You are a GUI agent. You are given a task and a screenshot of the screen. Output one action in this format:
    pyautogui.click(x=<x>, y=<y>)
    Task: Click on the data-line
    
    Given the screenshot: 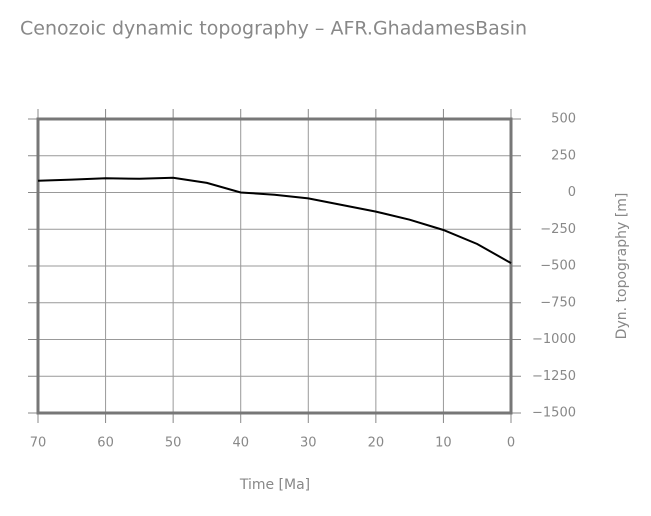 What is the action you would take?
    pyautogui.click(x=274, y=220)
    